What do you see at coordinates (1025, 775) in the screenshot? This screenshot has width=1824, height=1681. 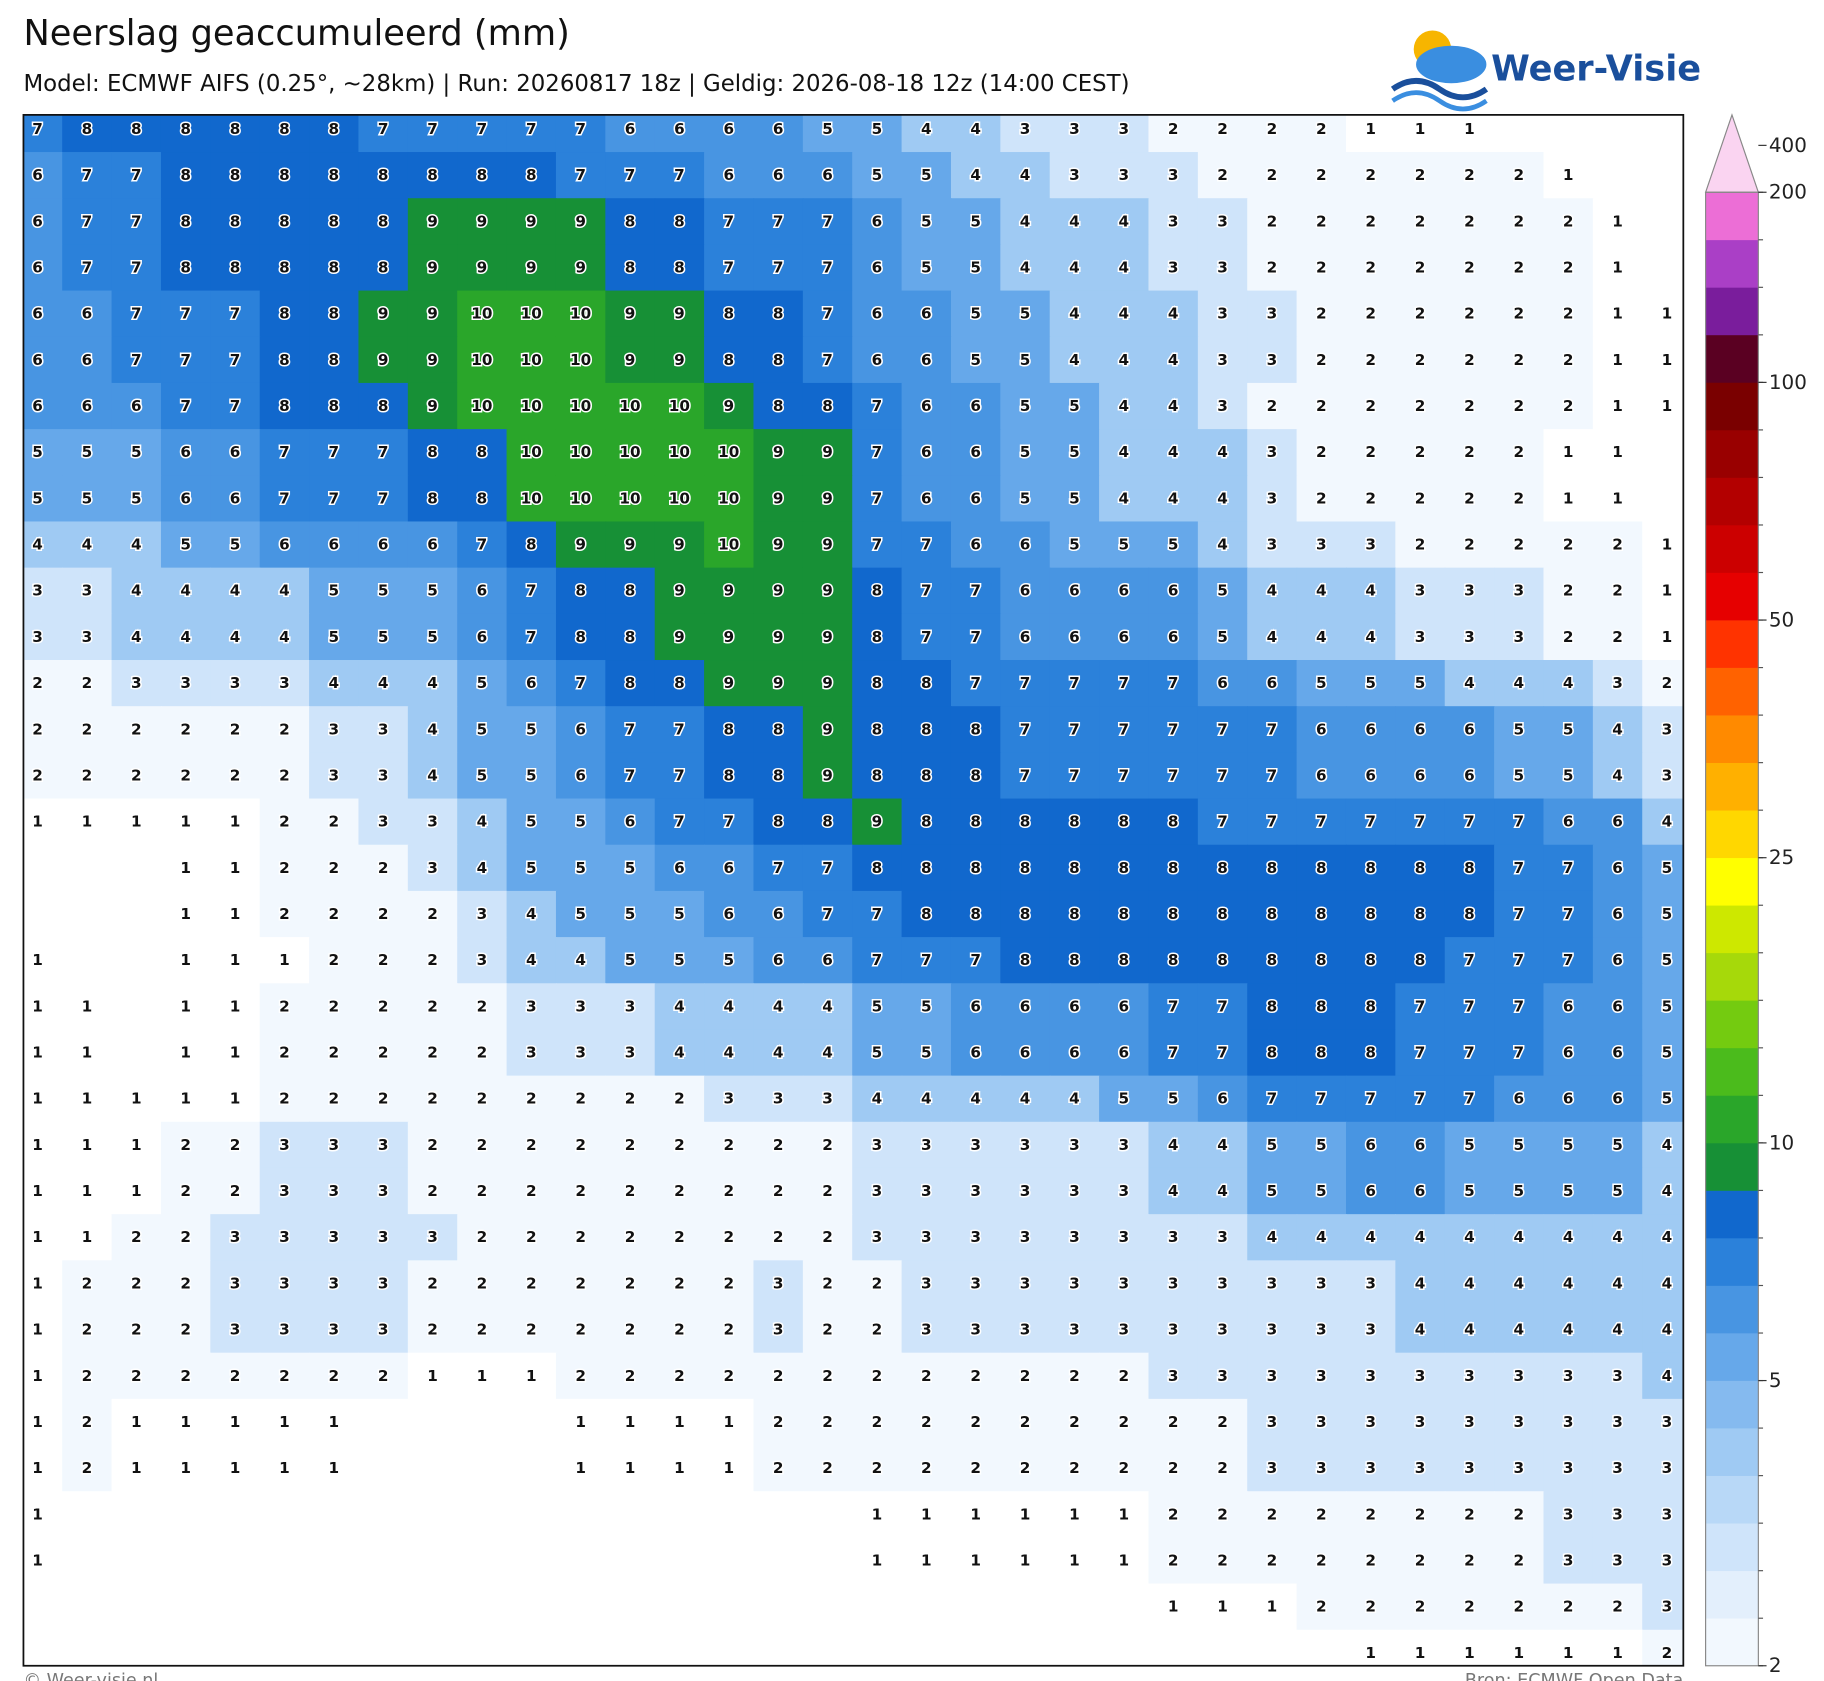 I see `grid-value: 7` at bounding box center [1025, 775].